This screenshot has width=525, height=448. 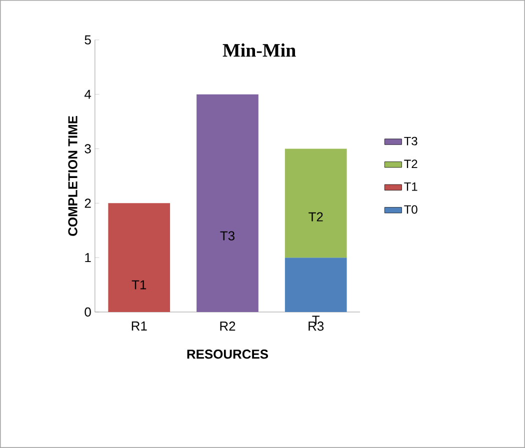 What do you see at coordinates (411, 209) in the screenshot?
I see `legend-label: T0` at bounding box center [411, 209].